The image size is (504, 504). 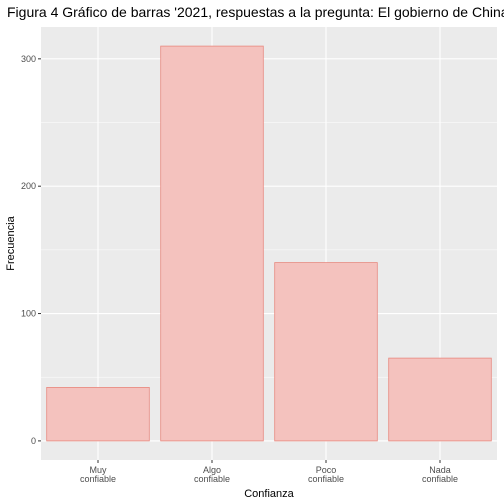 What do you see at coordinates (326, 474) in the screenshot?
I see `x-tick-label: Poco confiable` at bounding box center [326, 474].